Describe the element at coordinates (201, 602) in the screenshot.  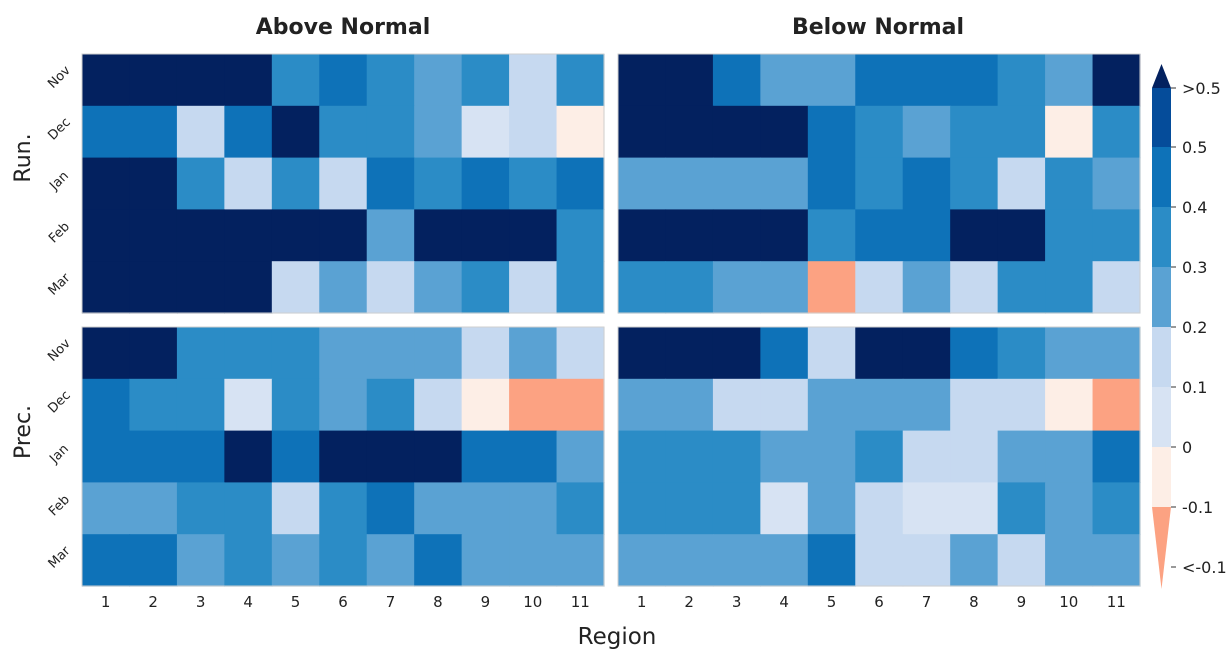
I see `region-tick-label: 3` at that location.